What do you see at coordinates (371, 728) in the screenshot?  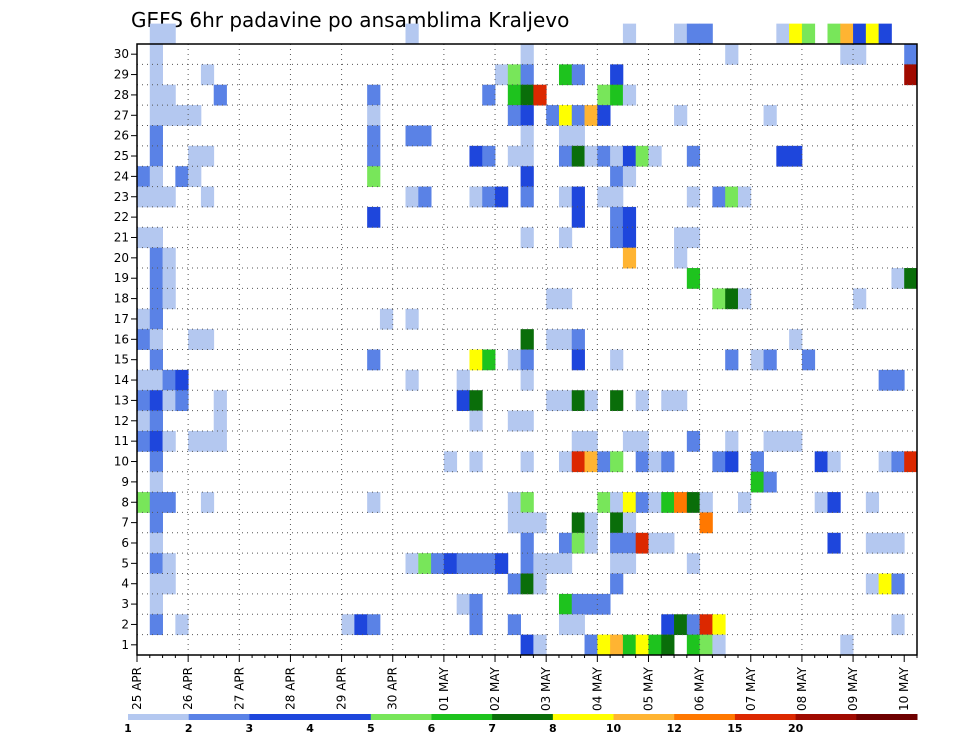 I see `legend-label: 5` at bounding box center [371, 728].